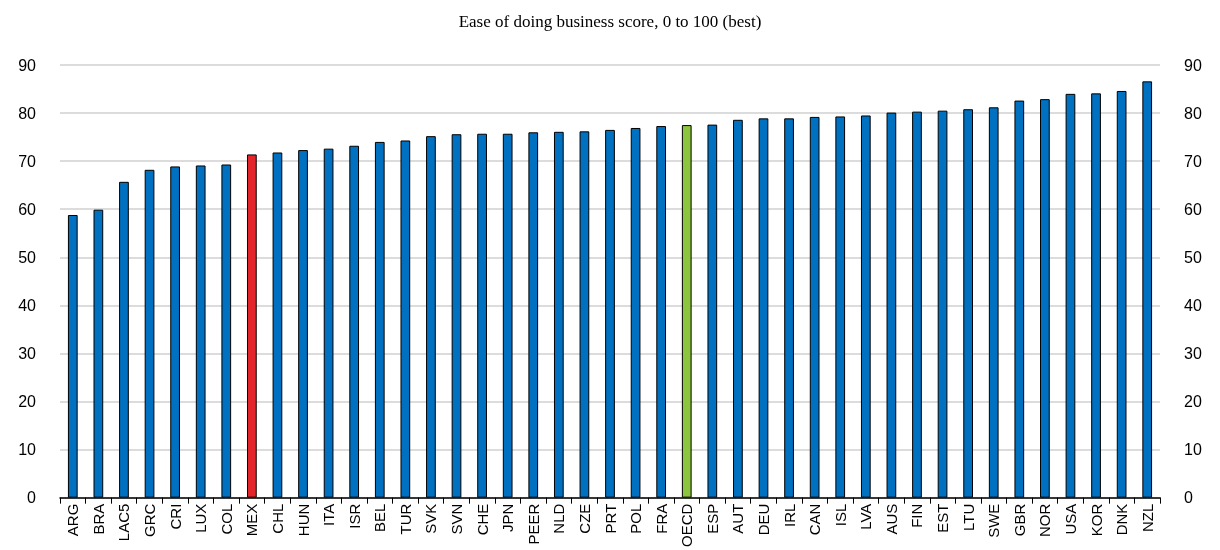  I want to click on x-tick-label: CRI, so click(175, 516).